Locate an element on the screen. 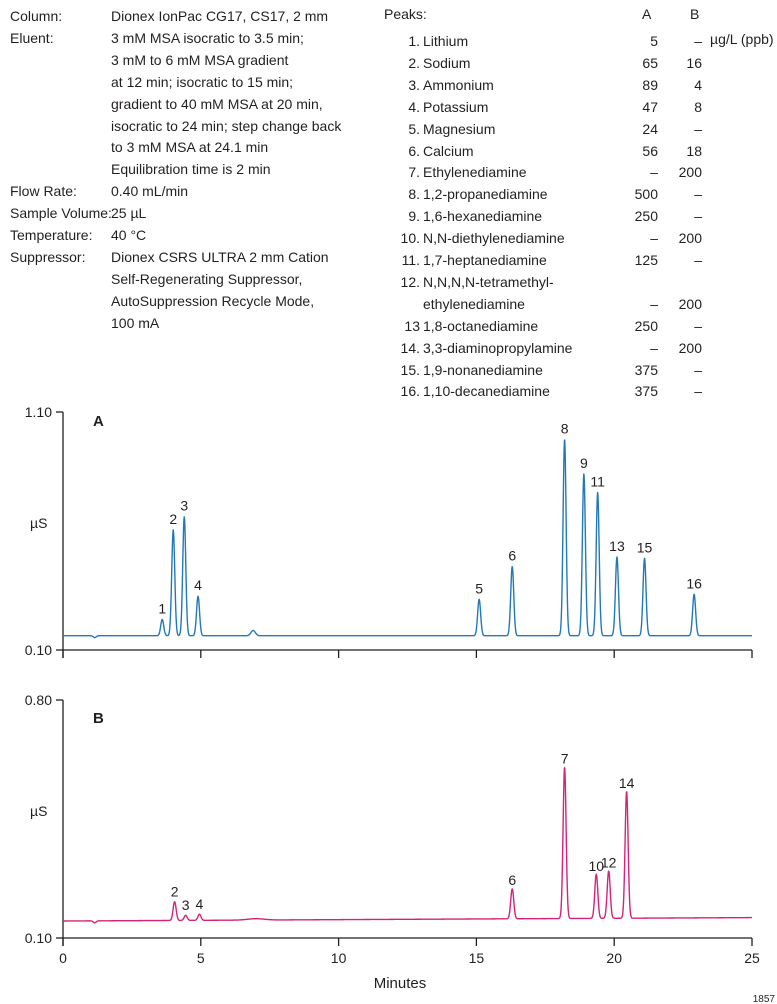 The height and width of the screenshot is (1004, 777). peak-conc-b: 18 is located at coordinates (694, 150).